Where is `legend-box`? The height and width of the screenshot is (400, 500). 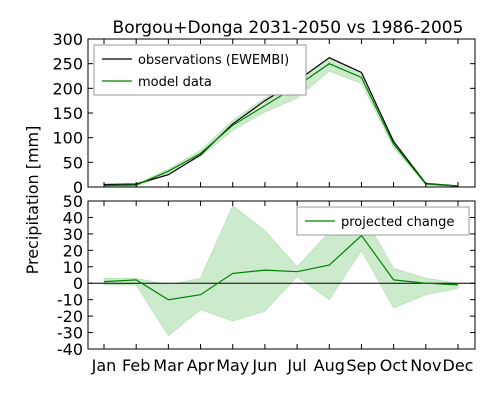
legend-box is located at coordinates (200, 70).